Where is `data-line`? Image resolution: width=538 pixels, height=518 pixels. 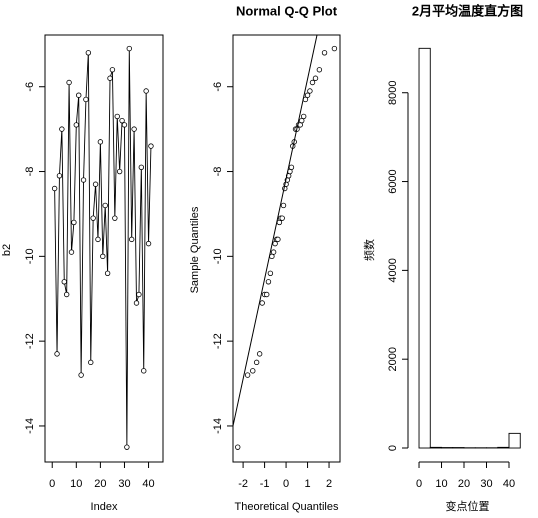 data-line is located at coordinates (103, 248).